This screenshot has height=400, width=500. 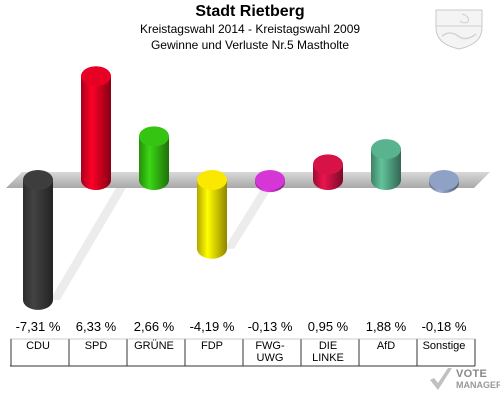 What do you see at coordinates (444, 346) in the screenshot?
I see `category-label: Sonstige` at bounding box center [444, 346].